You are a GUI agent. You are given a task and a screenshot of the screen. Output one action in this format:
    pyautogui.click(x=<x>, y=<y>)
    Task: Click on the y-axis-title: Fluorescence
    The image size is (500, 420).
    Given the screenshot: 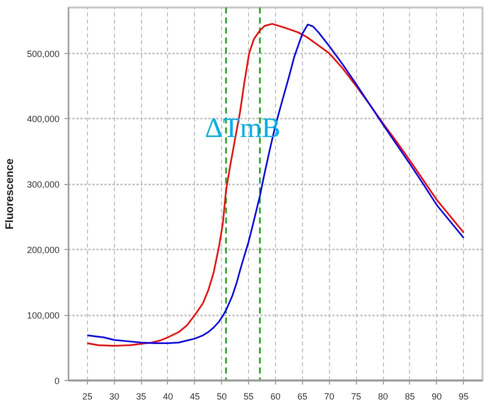 What is the action you would take?
    pyautogui.click(x=10, y=194)
    